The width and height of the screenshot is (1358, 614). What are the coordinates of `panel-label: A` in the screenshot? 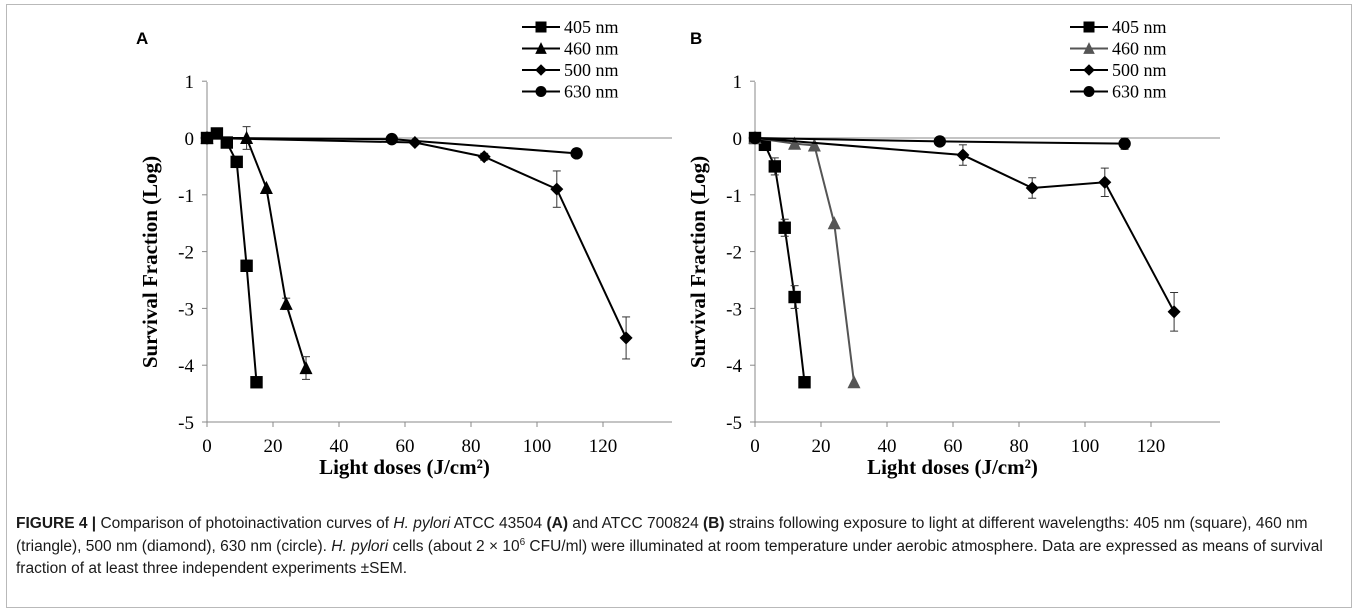 It's located at (142, 38).